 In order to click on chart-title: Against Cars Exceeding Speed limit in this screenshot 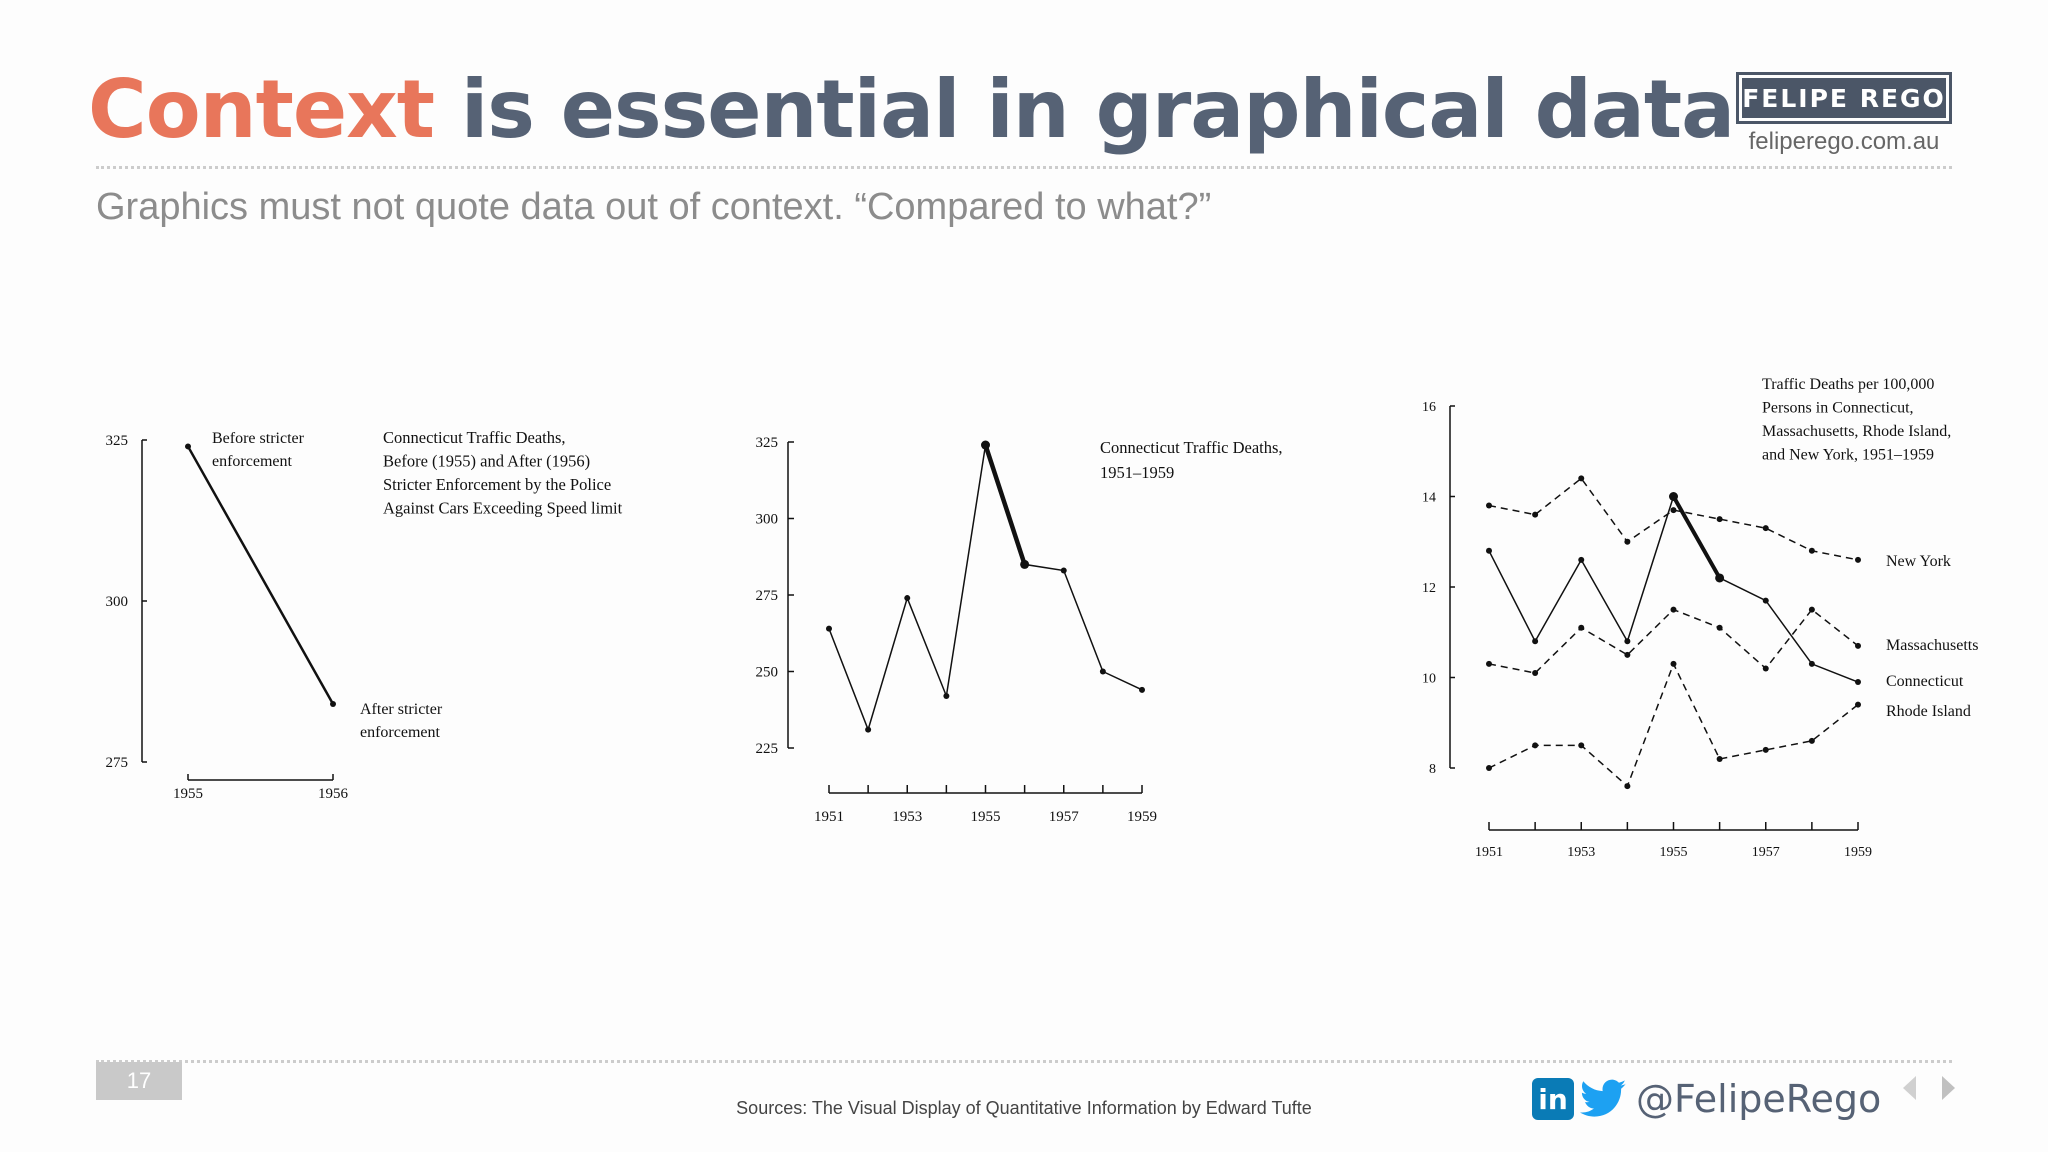, I will do `click(503, 508)`.